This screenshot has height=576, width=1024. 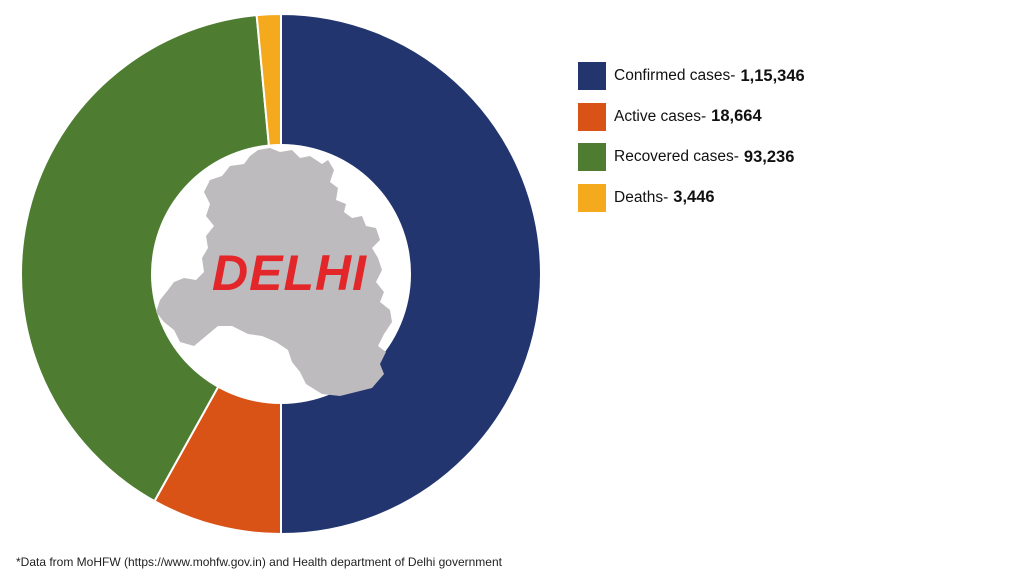 I want to click on legend-value: 3,446, so click(x=694, y=197).